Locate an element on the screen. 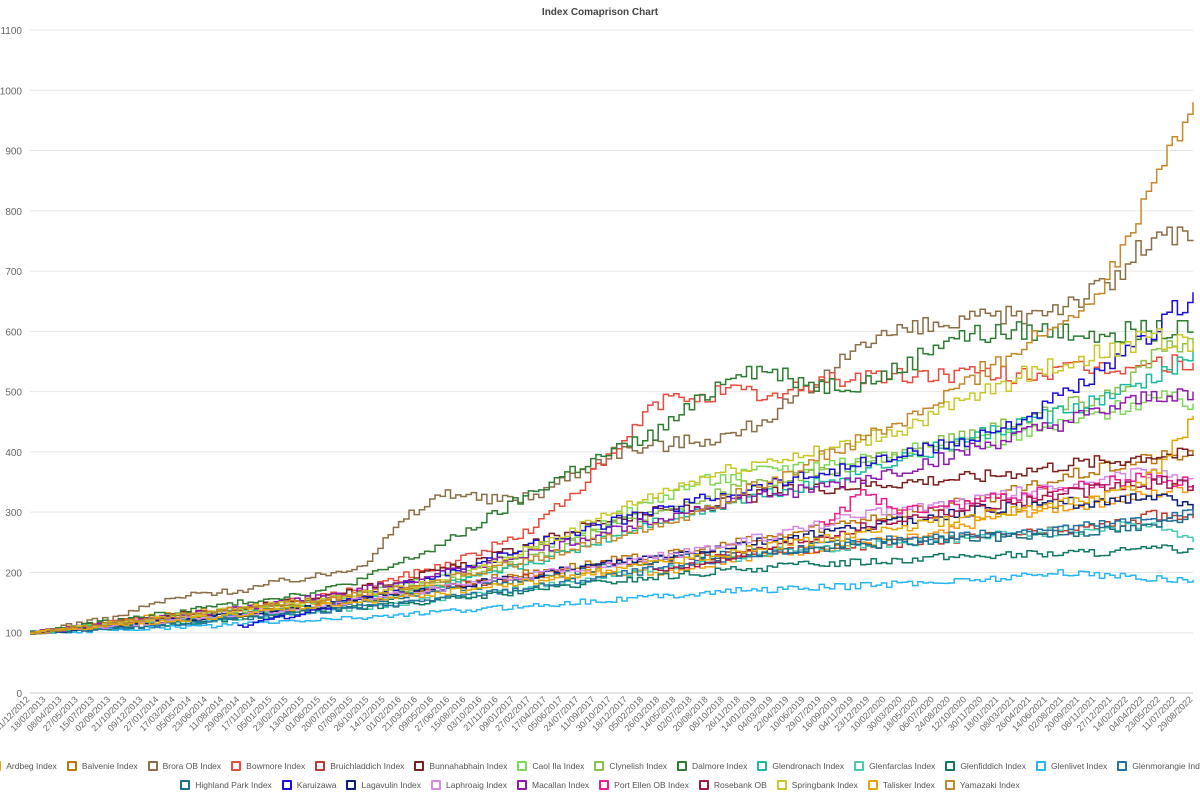 The height and width of the screenshot is (800, 1200). legend-item: Highland Park Index is located at coordinates (226, 785).